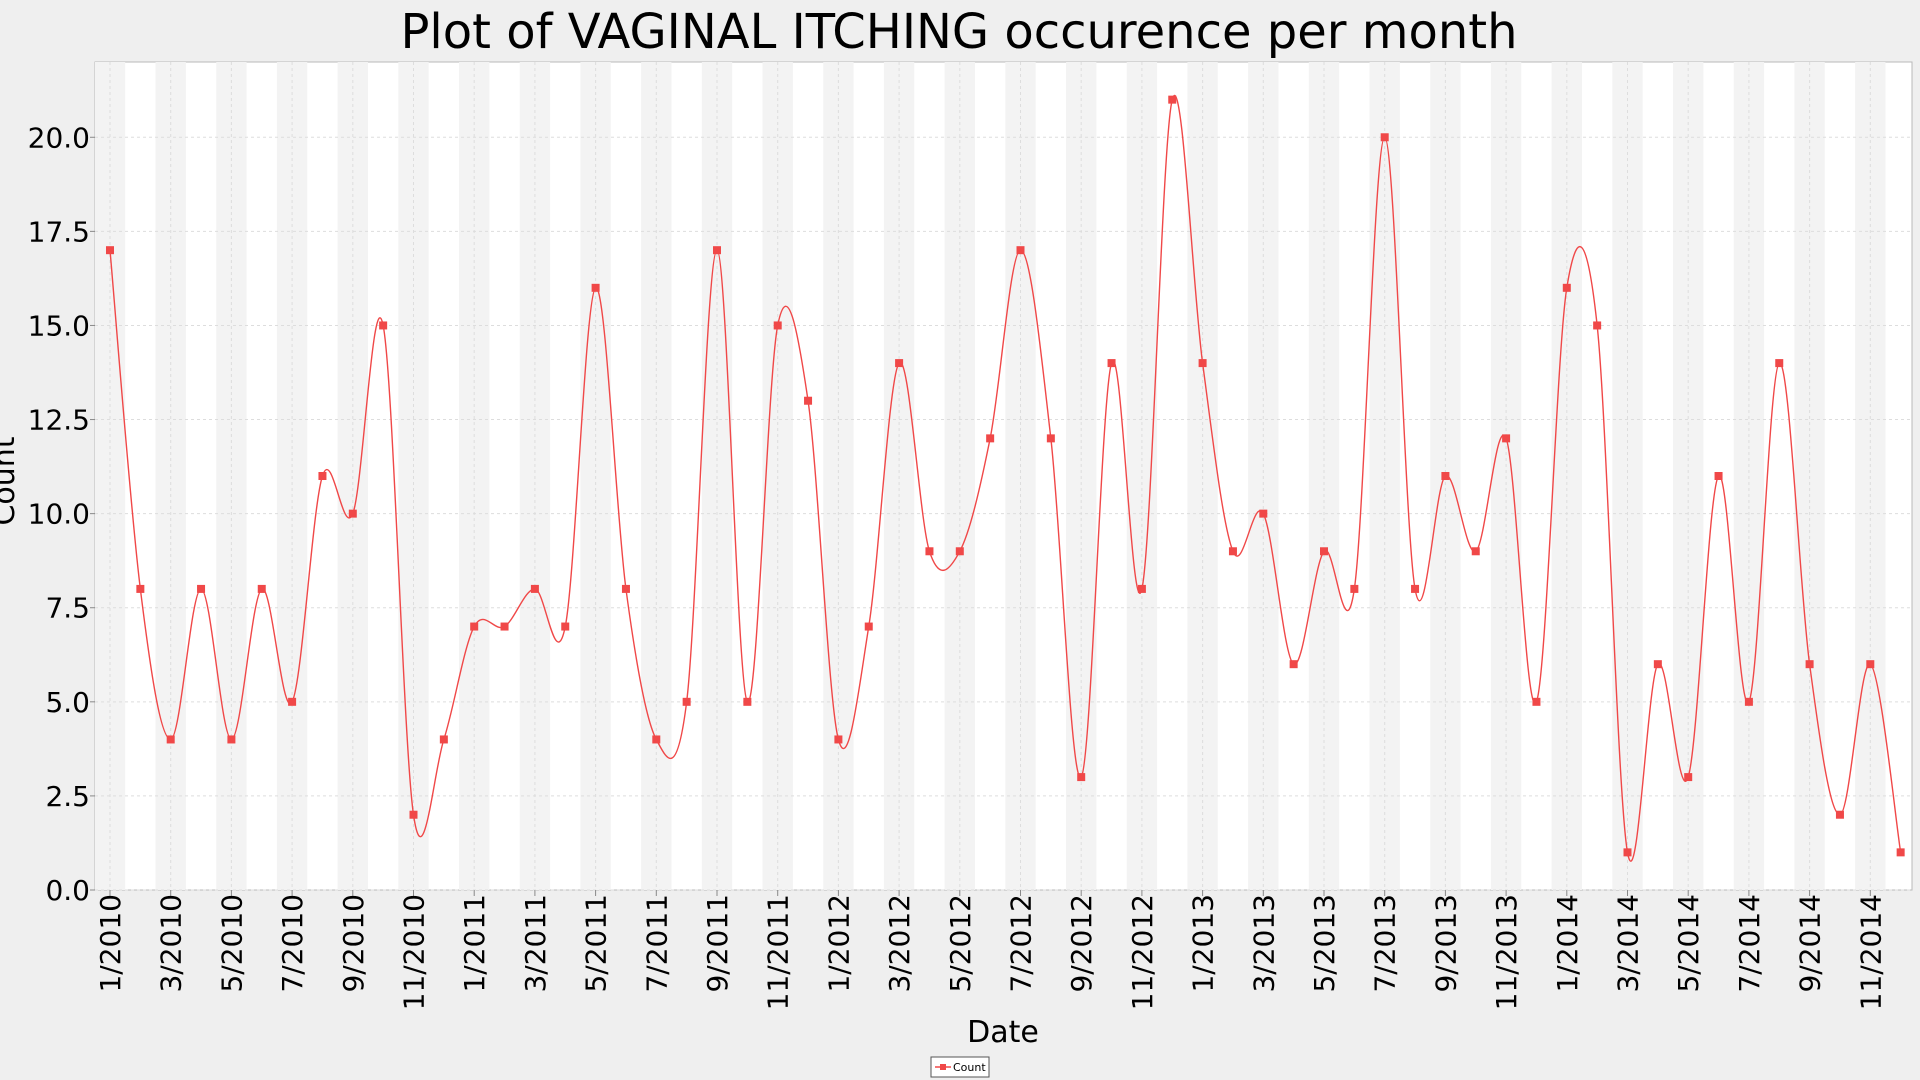 This screenshot has height=1080, width=1920. Describe the element at coordinates (596, 943) in the screenshot. I see `x-tick-label: 5/2011` at that location.